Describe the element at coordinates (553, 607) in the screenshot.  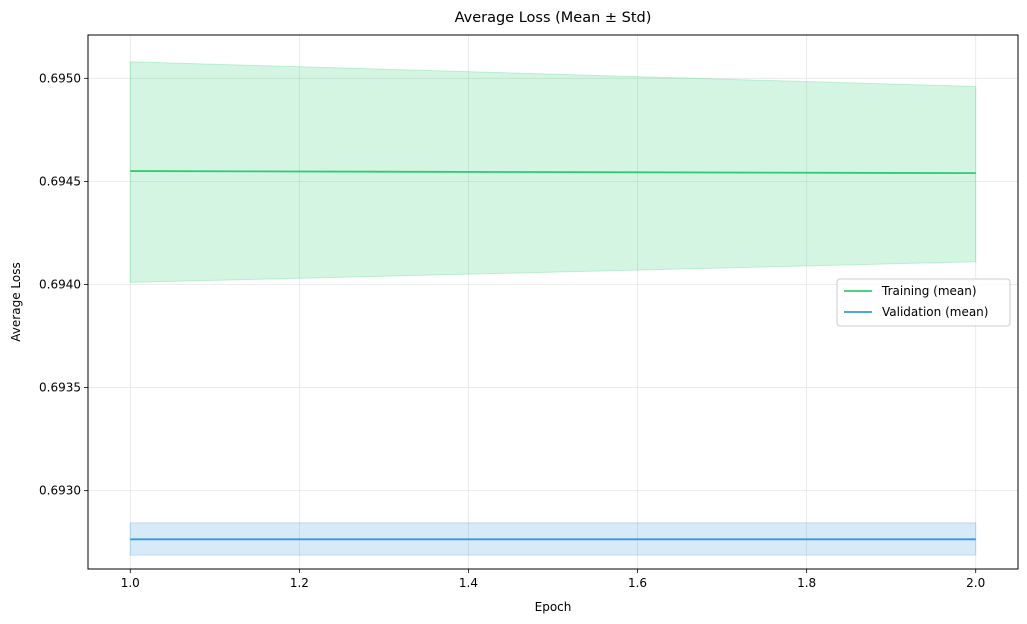
I see `x-axis-label: Epoch` at that location.